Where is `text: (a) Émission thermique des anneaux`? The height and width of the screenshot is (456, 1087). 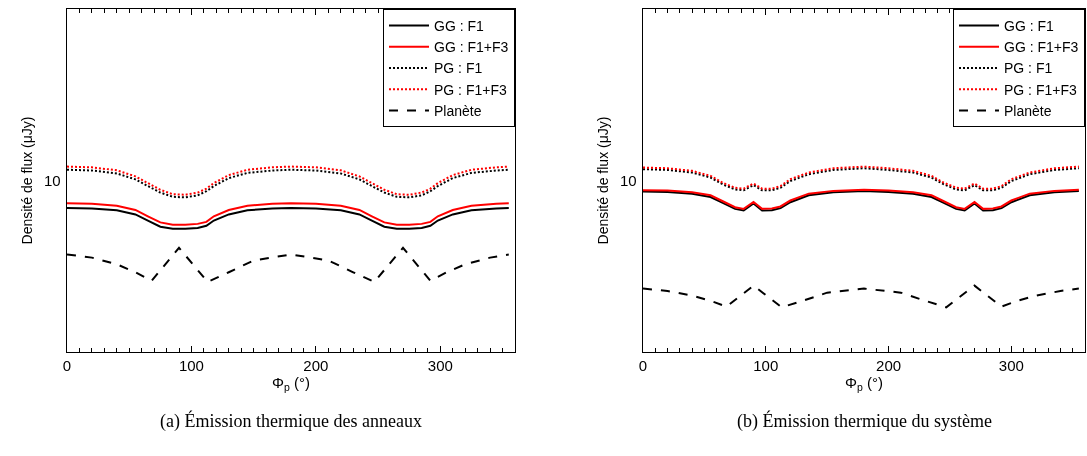
text: (a) Émission thermique des anneaux is located at coordinates (291, 421).